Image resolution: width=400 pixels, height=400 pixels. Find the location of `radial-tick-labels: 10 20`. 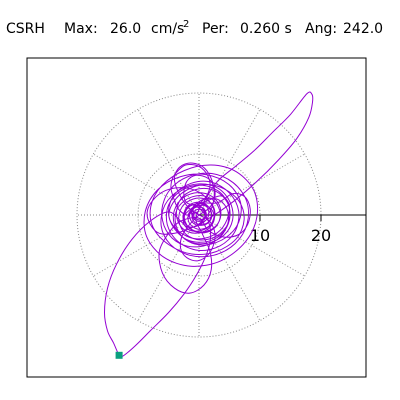

radial-tick-labels: 10 20 is located at coordinates (290, 230).